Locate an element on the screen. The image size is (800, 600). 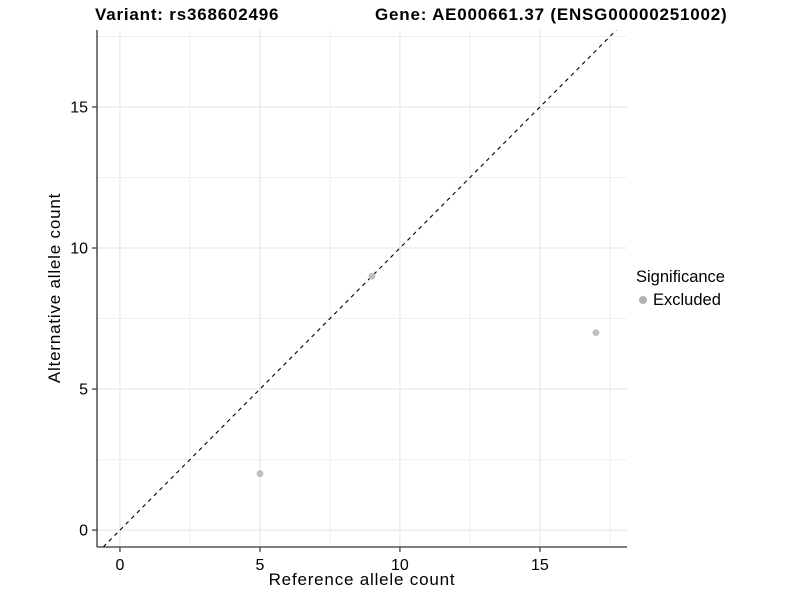
excluded-point-icon is located at coordinates (643, 300).